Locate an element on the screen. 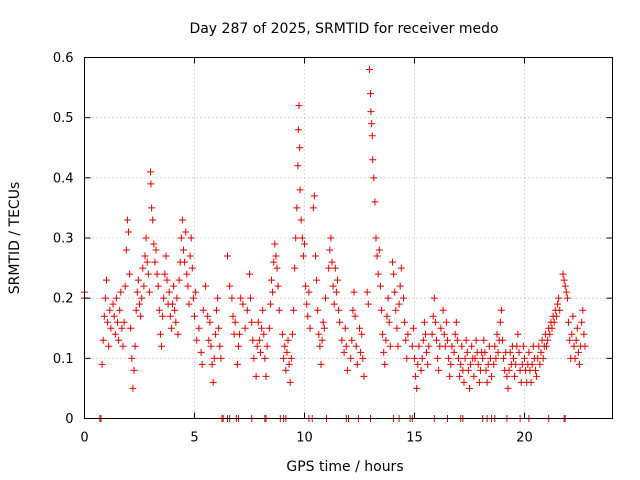 The width and height of the screenshot is (640, 480). x-axis-label: GPS time / hours is located at coordinates (344, 467).